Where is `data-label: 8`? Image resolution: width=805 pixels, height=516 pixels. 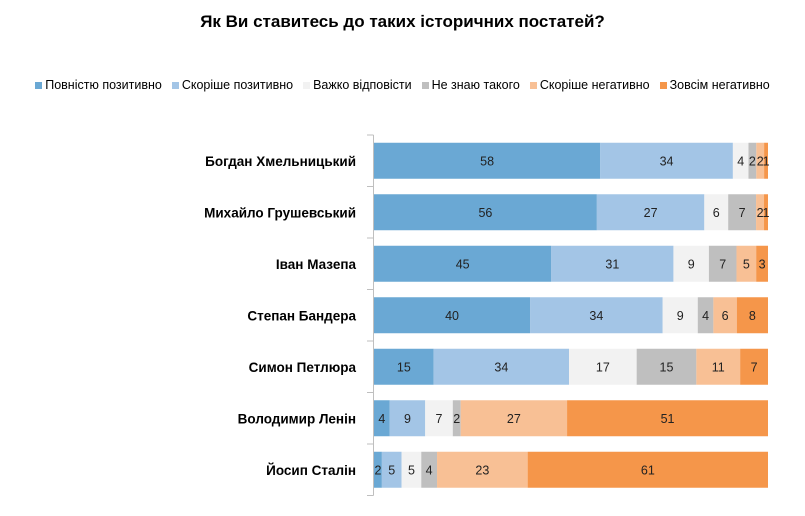 data-label: 8 is located at coordinates (752, 316).